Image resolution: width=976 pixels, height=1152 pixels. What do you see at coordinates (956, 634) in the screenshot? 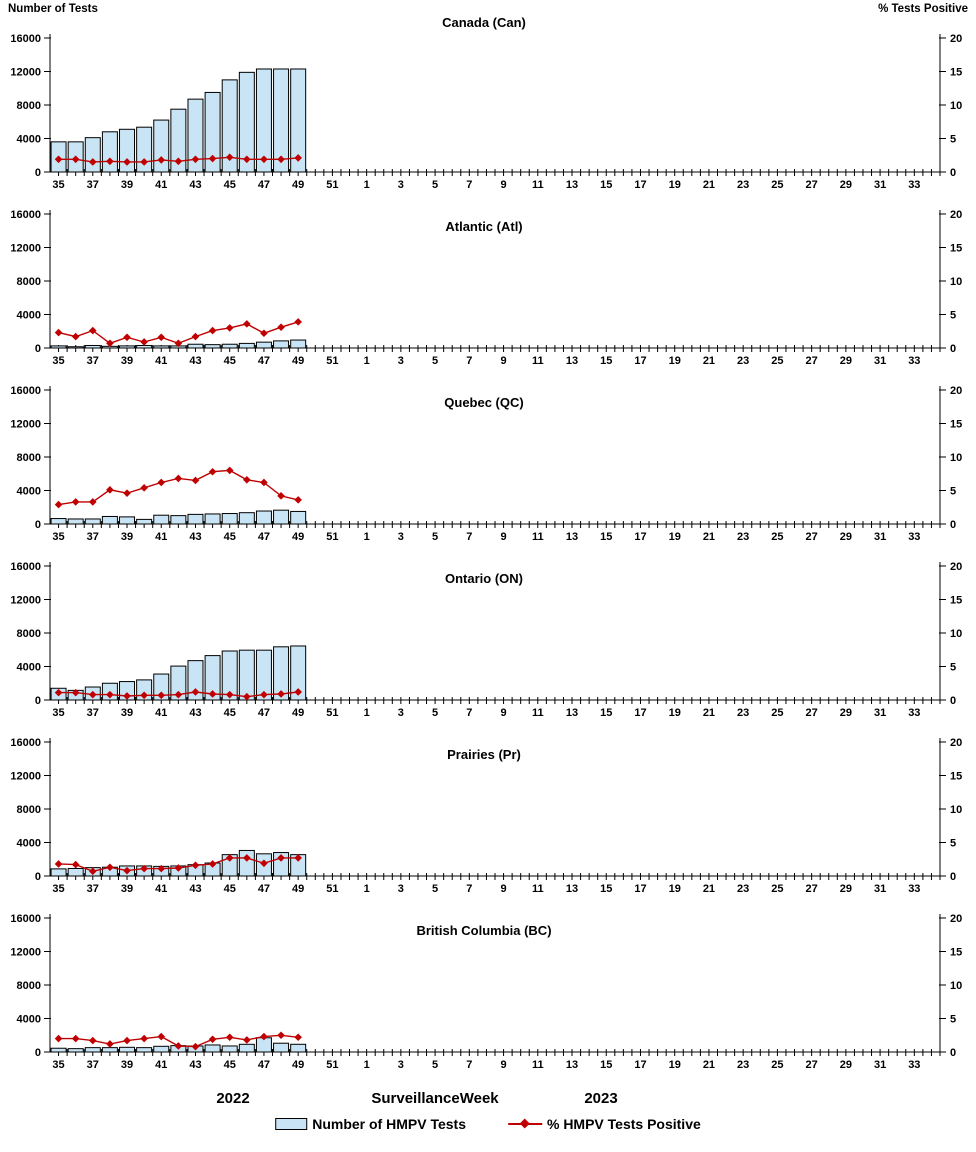
I see `svg-text: 10` at bounding box center [956, 634].